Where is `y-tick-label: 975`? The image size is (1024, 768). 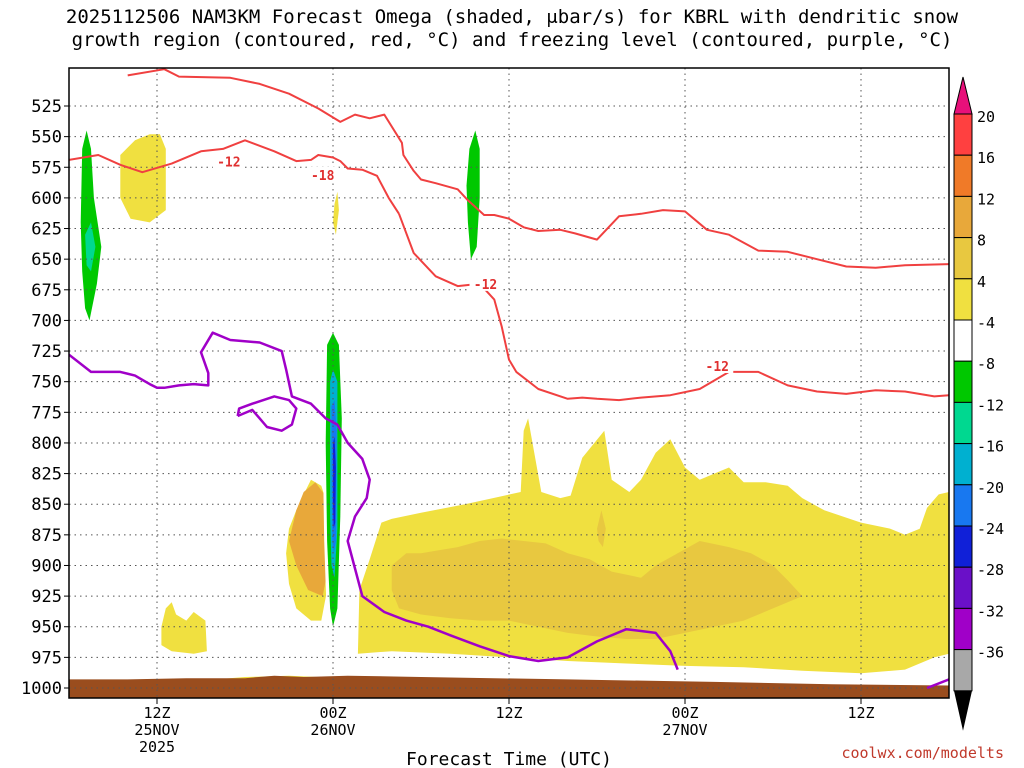
y-tick-label: 975 is located at coordinates (46, 658).